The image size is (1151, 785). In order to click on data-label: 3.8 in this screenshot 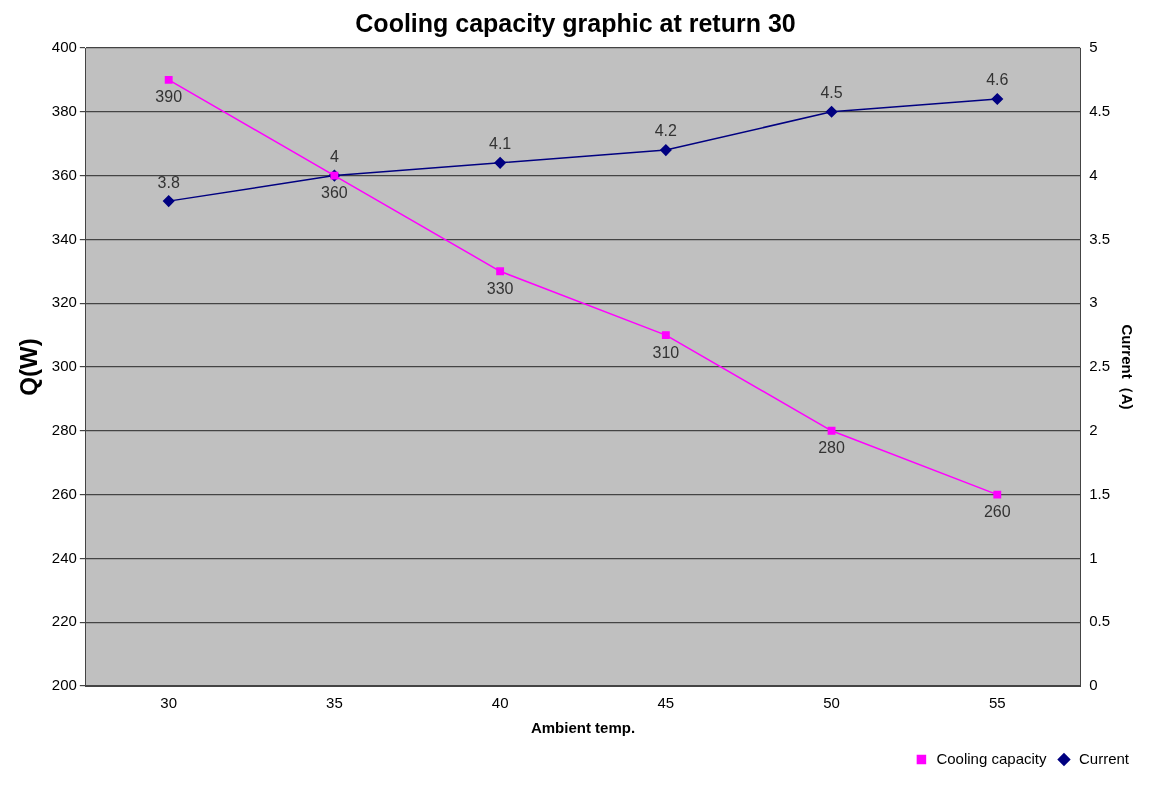, I will do `click(168, 182)`.